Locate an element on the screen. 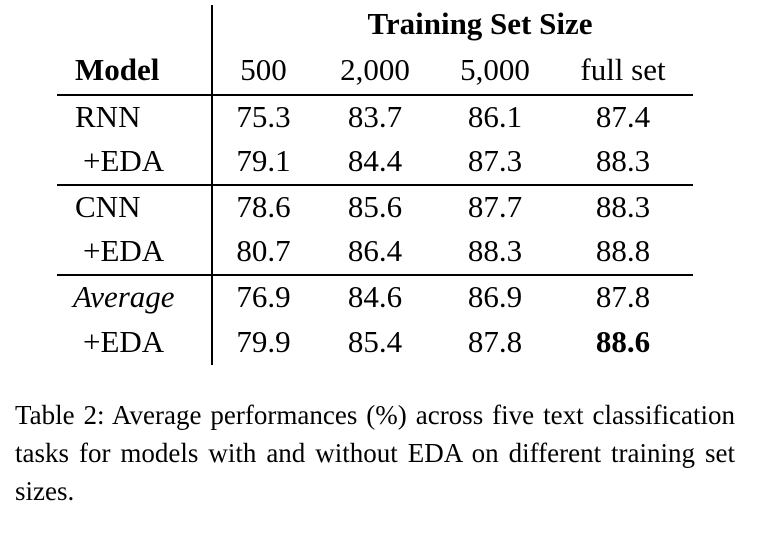 This screenshot has width=760, height=538. model-header: Model is located at coordinates (117, 69).